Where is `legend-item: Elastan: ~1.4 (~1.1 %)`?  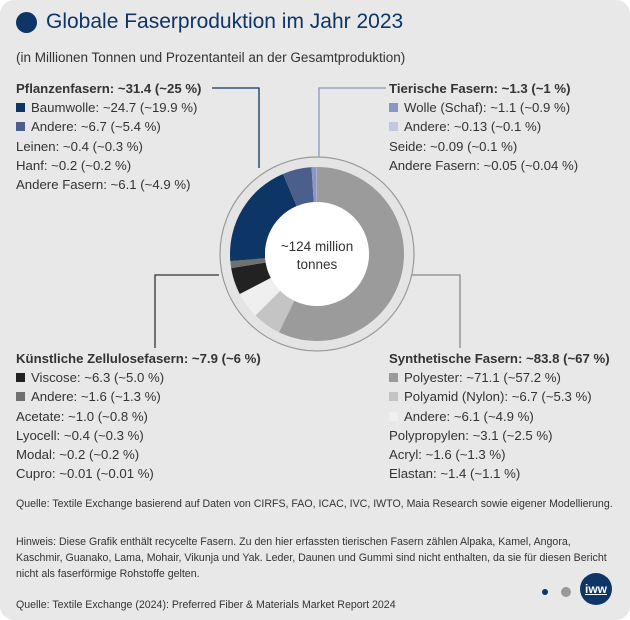 legend-item: Elastan: ~1.4 (~1.1 %) is located at coordinates (499, 473).